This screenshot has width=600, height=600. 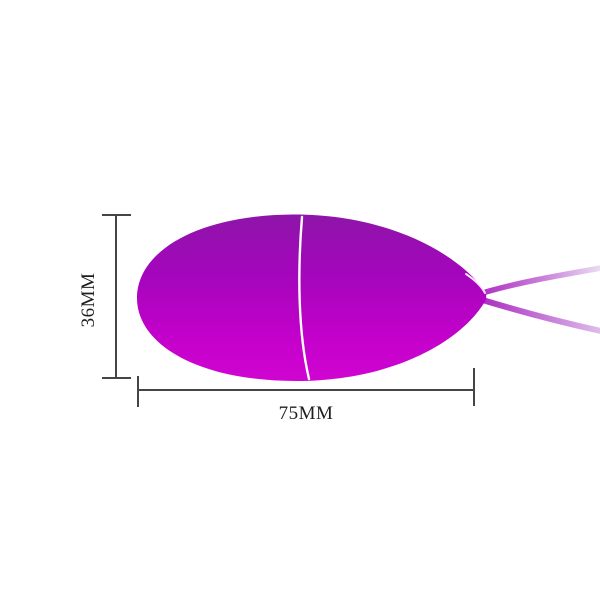 I want to click on tip-highlight, so click(x=475, y=283).